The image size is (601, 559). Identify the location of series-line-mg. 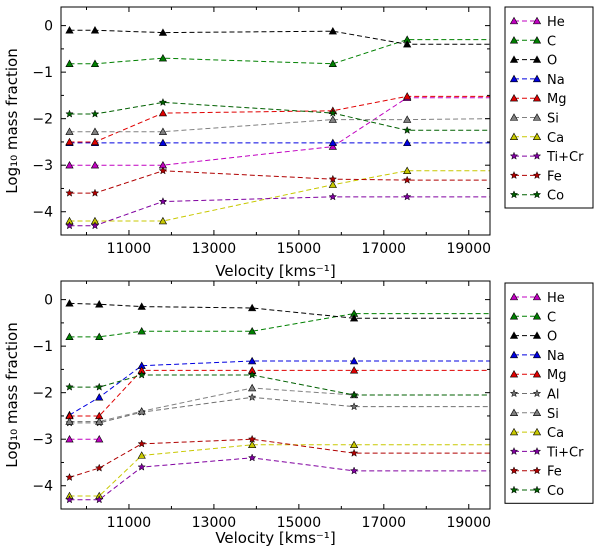
(279, 393).